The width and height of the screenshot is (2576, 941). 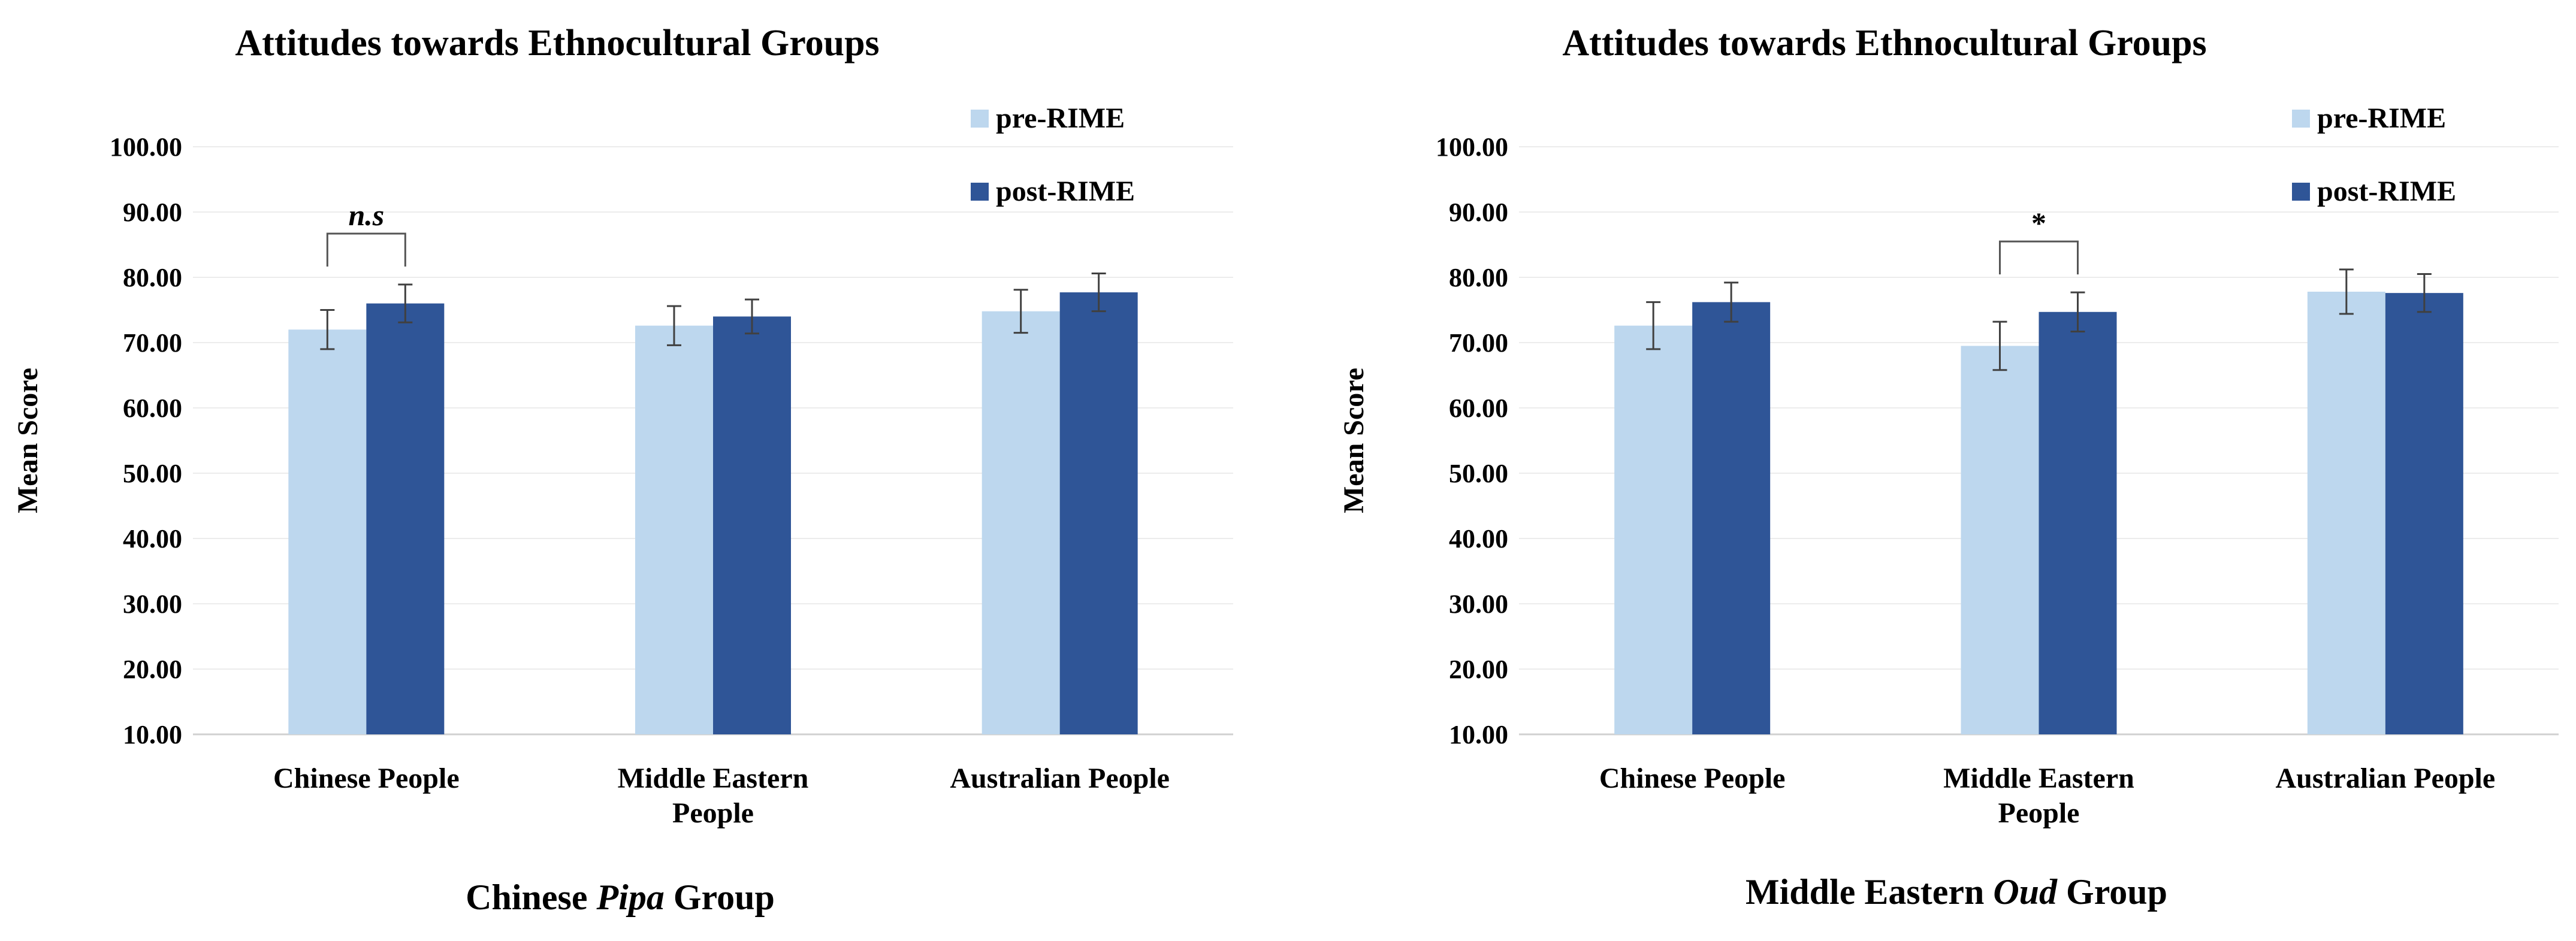 What do you see at coordinates (366, 215) in the screenshot?
I see `significance-label: n.s` at bounding box center [366, 215].